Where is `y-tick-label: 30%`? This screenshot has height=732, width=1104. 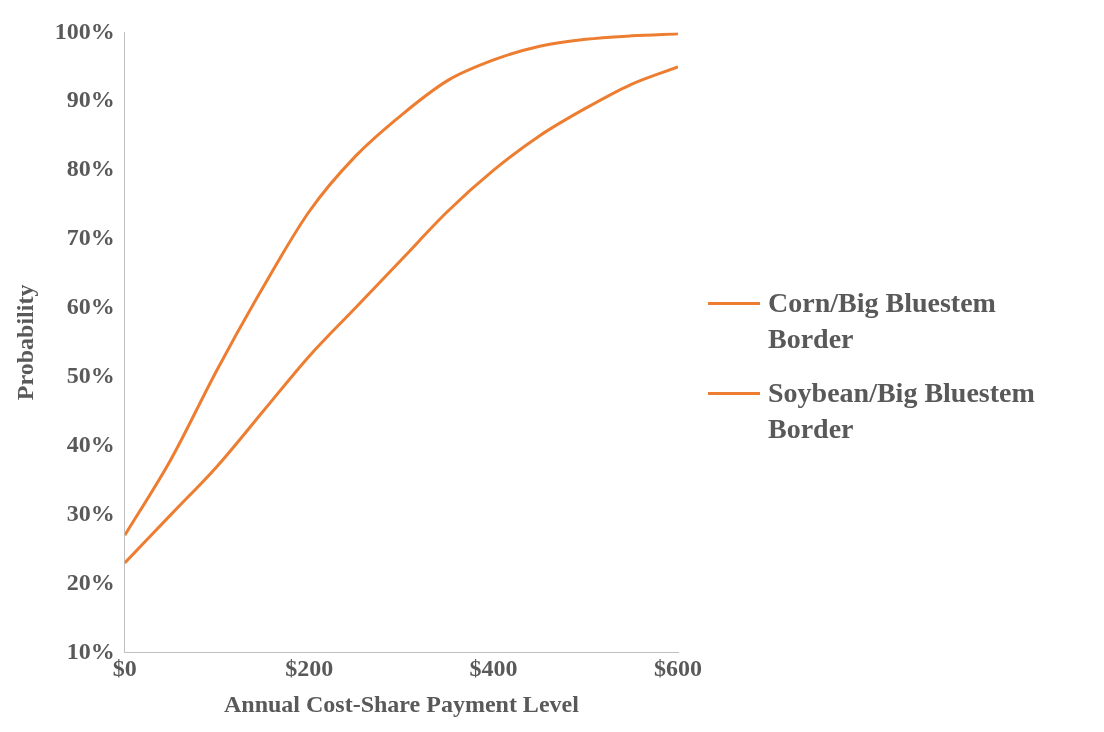 y-tick-label: 30% is located at coordinates (90, 512).